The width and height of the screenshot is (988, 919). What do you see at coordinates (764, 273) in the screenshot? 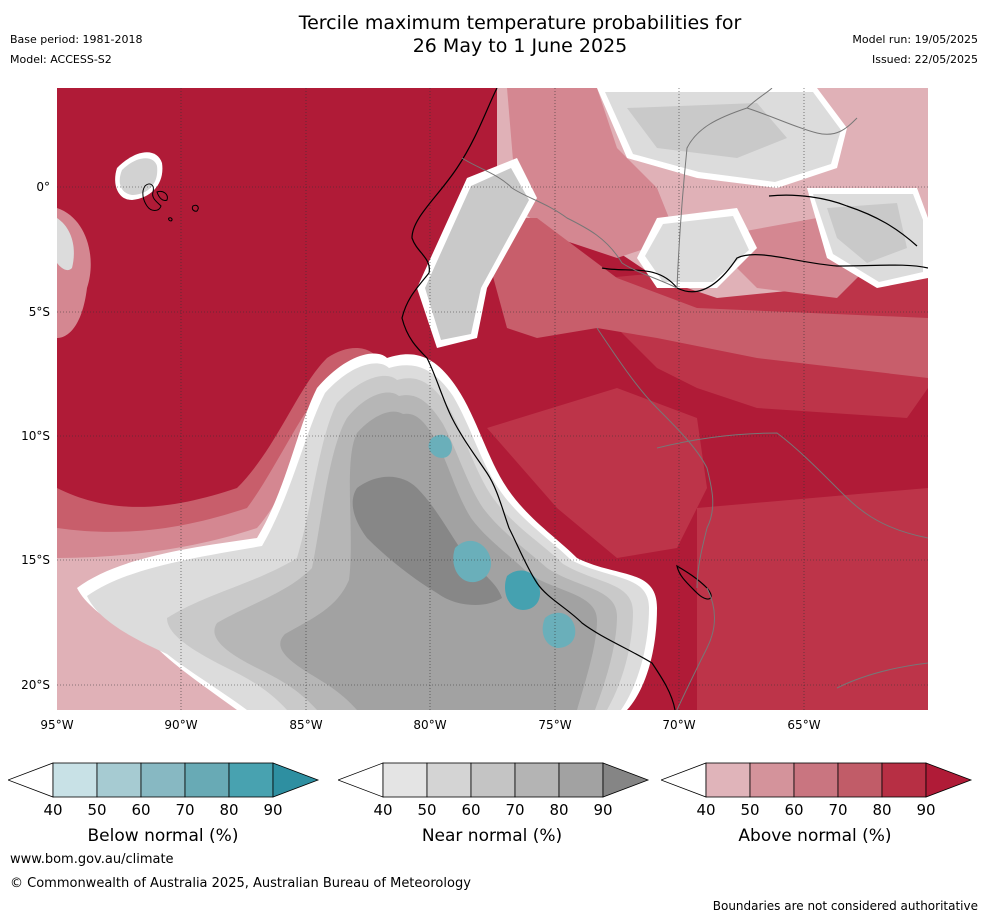
I see `river-amazon` at bounding box center [764, 273].